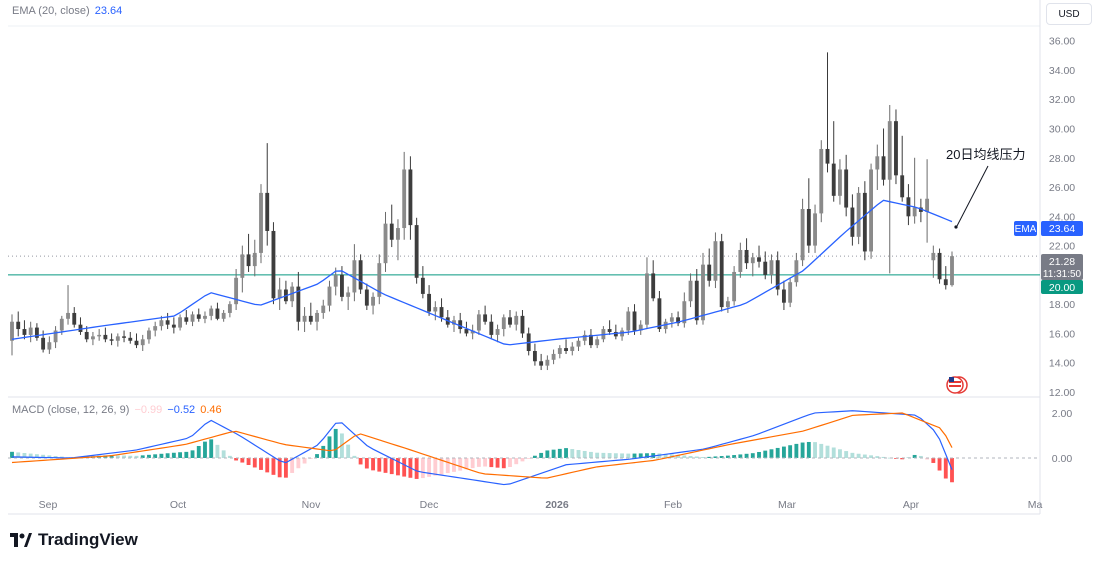  What do you see at coordinates (985, 154) in the screenshot?
I see `annotation-text: 20日均线压力` at bounding box center [985, 154].